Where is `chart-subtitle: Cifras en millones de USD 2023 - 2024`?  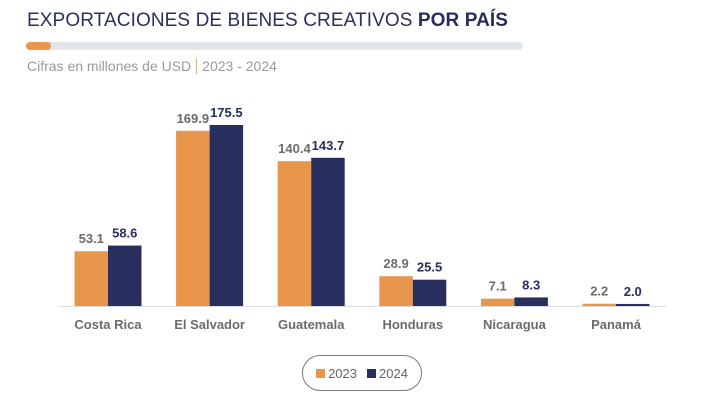 chart-subtitle: Cifras en millones de USD 2023 - 2024 is located at coordinates (152, 66).